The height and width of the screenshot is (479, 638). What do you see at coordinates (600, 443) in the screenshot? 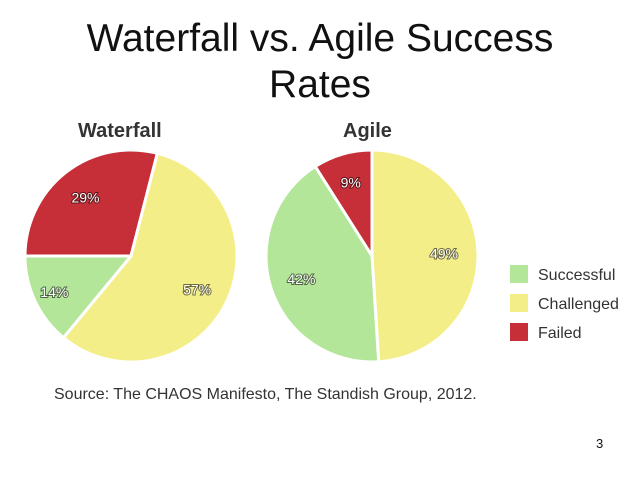
I see `page-number: 3` at bounding box center [600, 443].